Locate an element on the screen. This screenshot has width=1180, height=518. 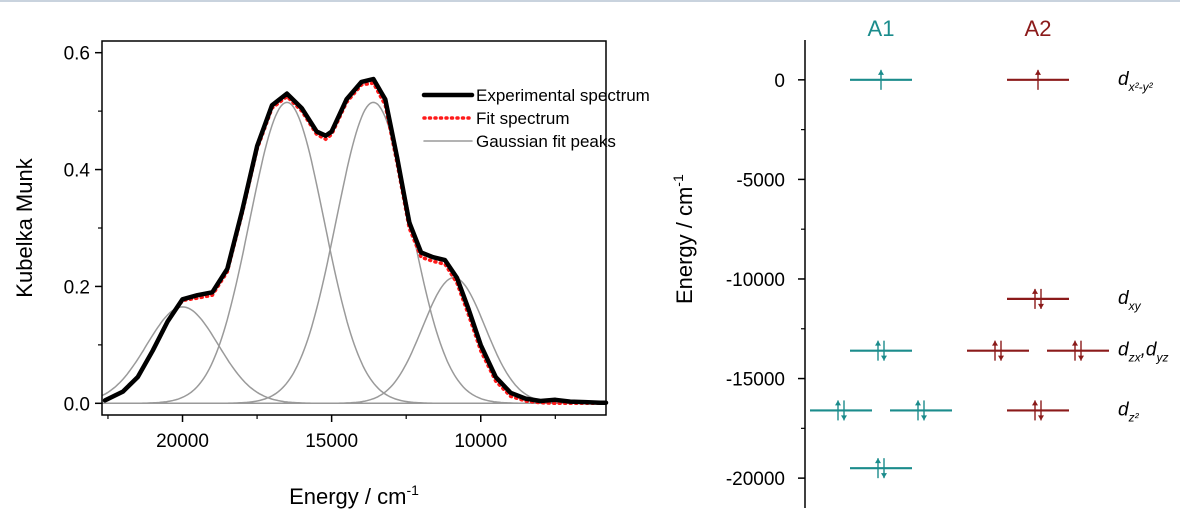
energy-tick-label: -15000 is located at coordinates (755, 380).